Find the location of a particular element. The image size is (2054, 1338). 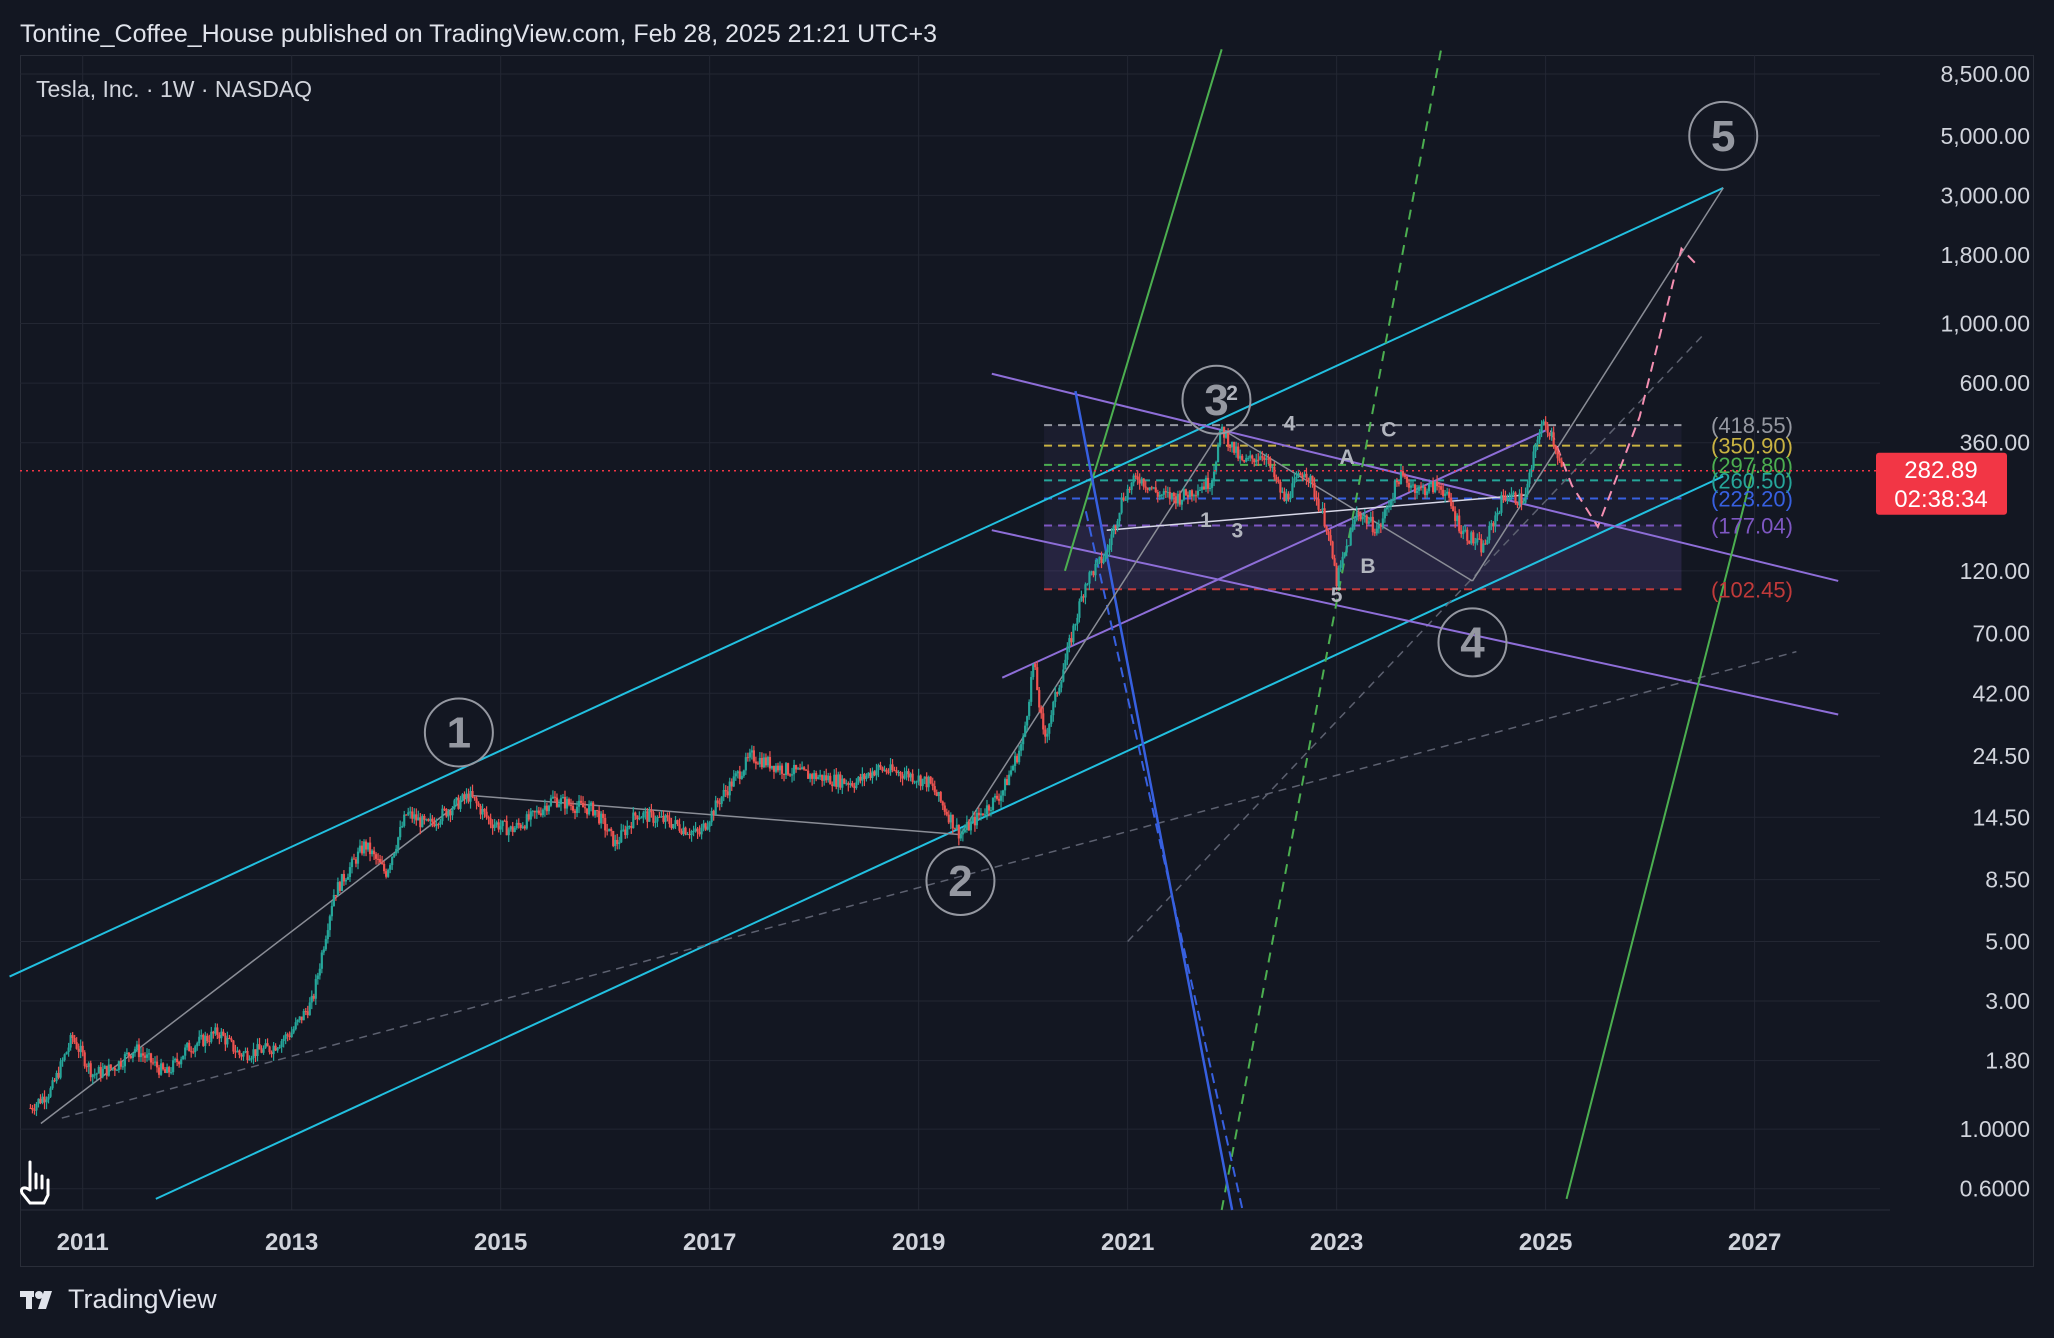

tradingview-brand: TradingView is located at coordinates (142, 1299).